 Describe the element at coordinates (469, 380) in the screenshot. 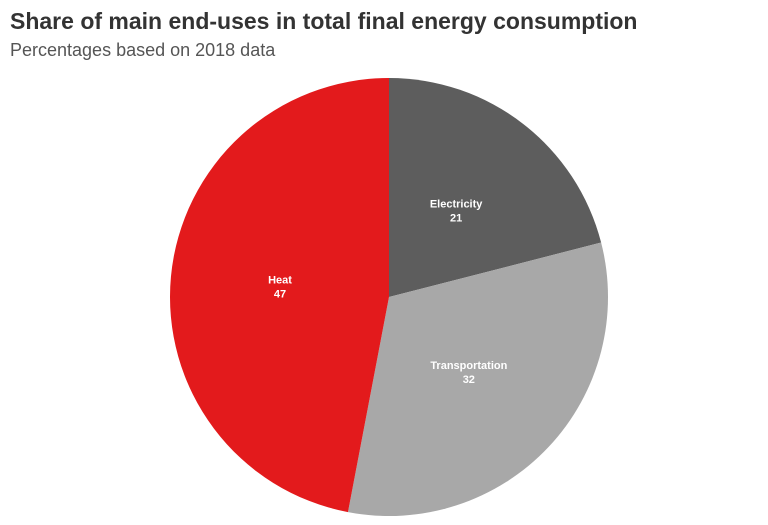

I see `slice-value-transportation: 32` at that location.